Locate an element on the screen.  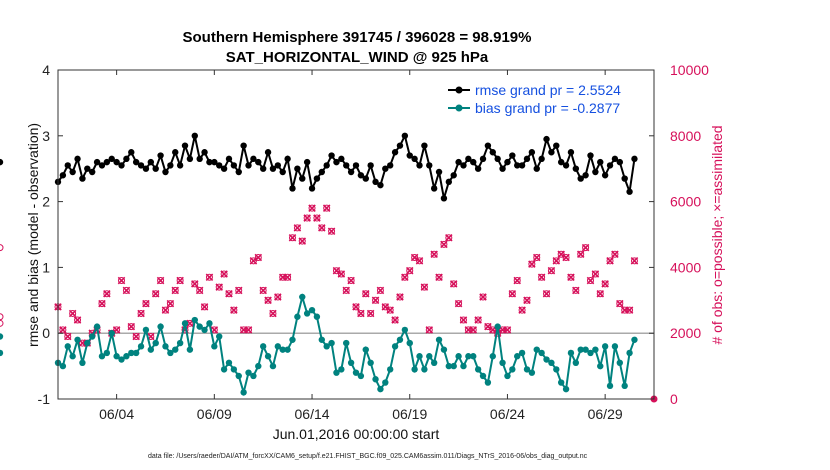
y-axis-label: rmse and bias (model - observation) is located at coordinates (33, 235).